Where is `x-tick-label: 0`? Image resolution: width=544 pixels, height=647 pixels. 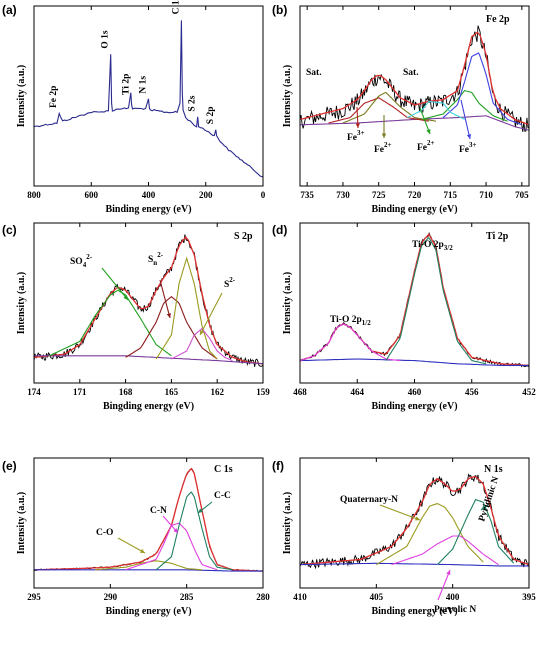 x-tick-label: 0 is located at coordinates (263, 195).